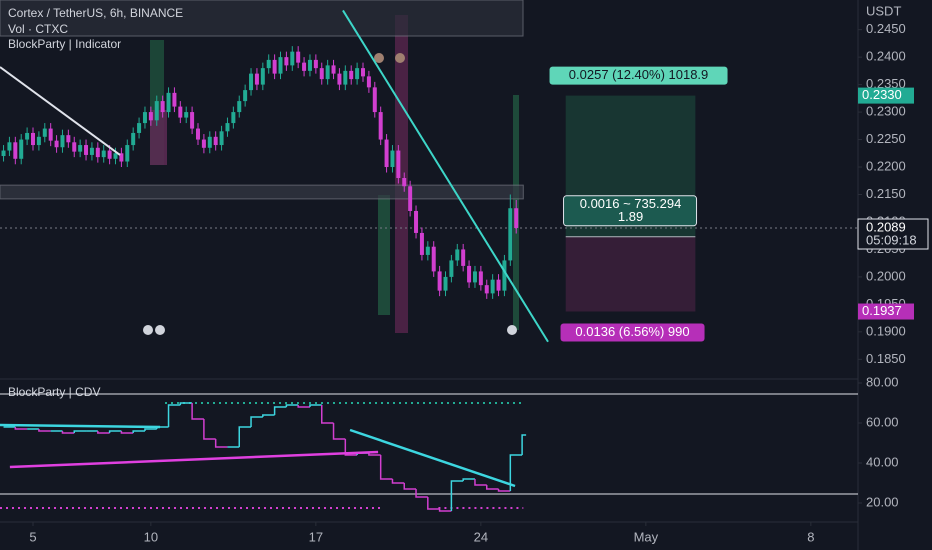  Describe the element at coordinates (886, 330) in the screenshot. I see `y-tick-label: 0.1900` at that location.